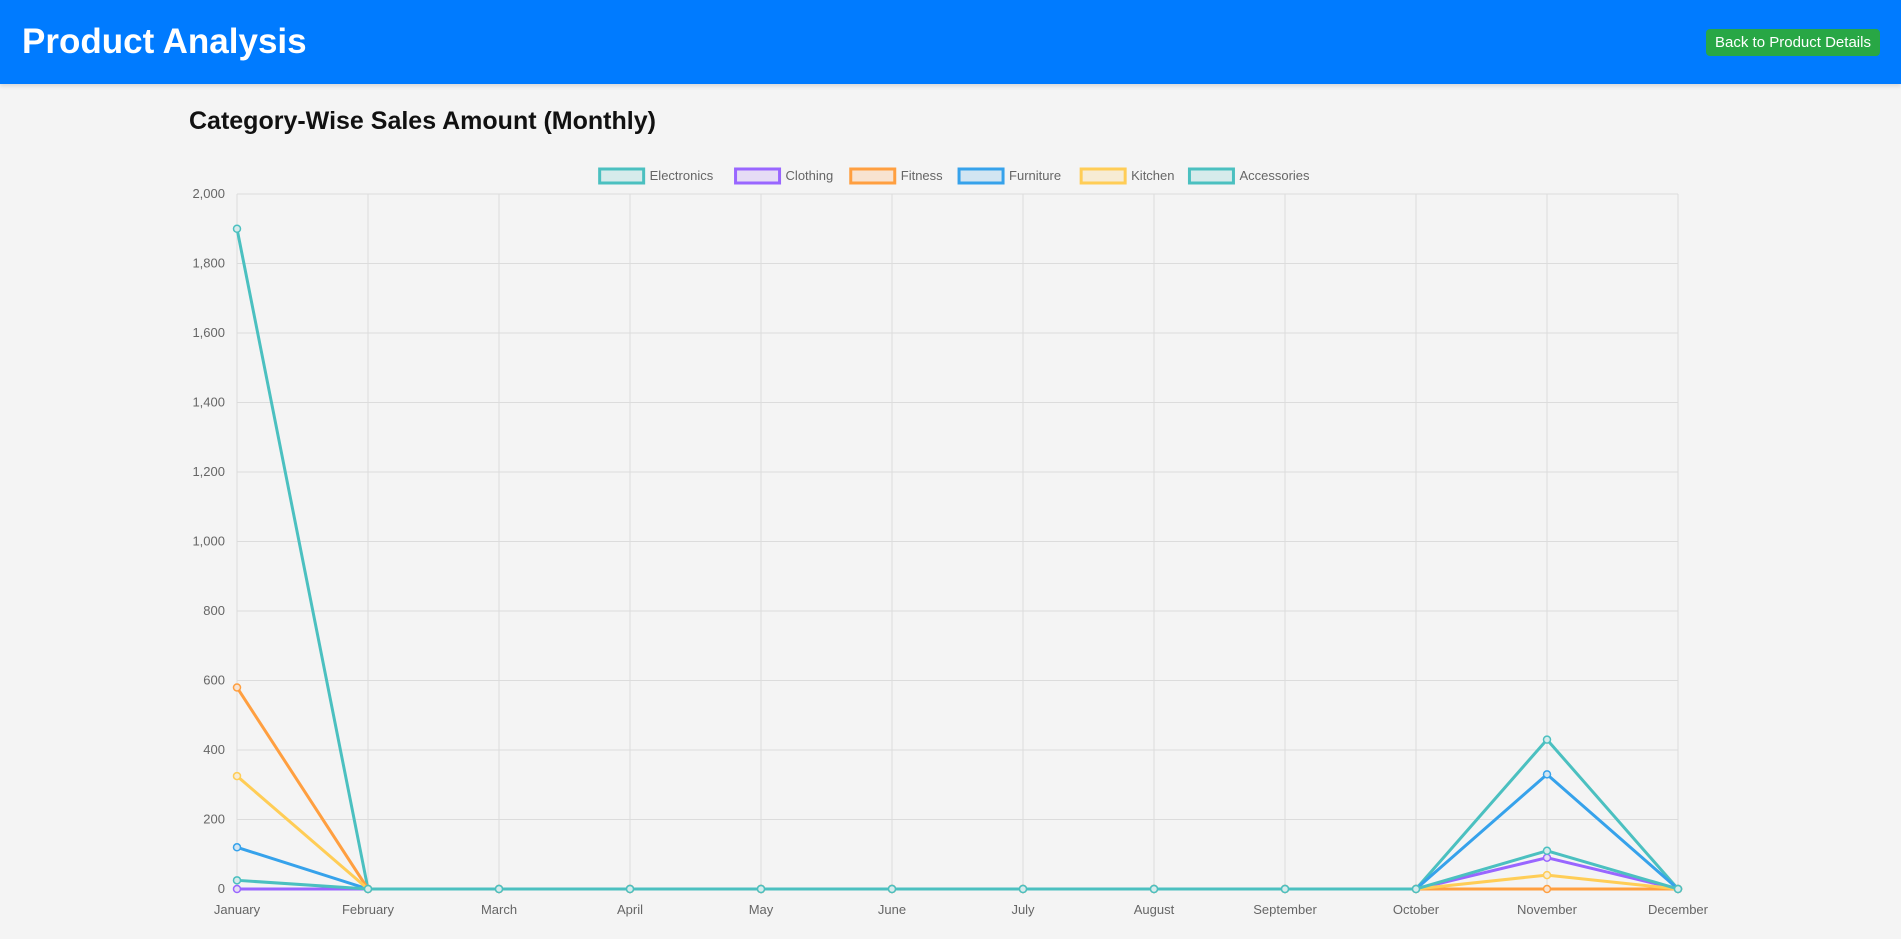 The height and width of the screenshot is (939, 1901). Describe the element at coordinates (368, 909) in the screenshot. I see `x-tick-label: February` at that location.